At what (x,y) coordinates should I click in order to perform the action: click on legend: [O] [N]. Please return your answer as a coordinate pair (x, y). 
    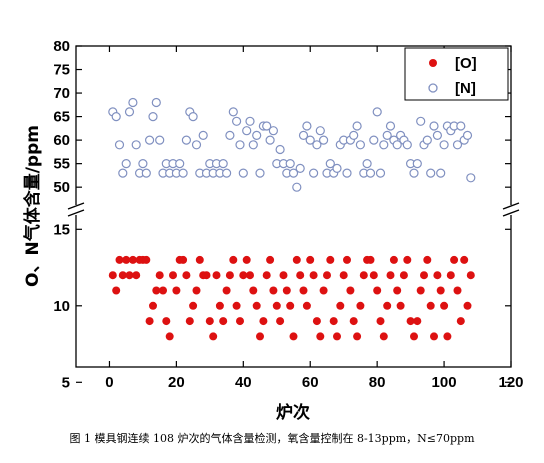
    Looking at the image, I should click on (456, 74).